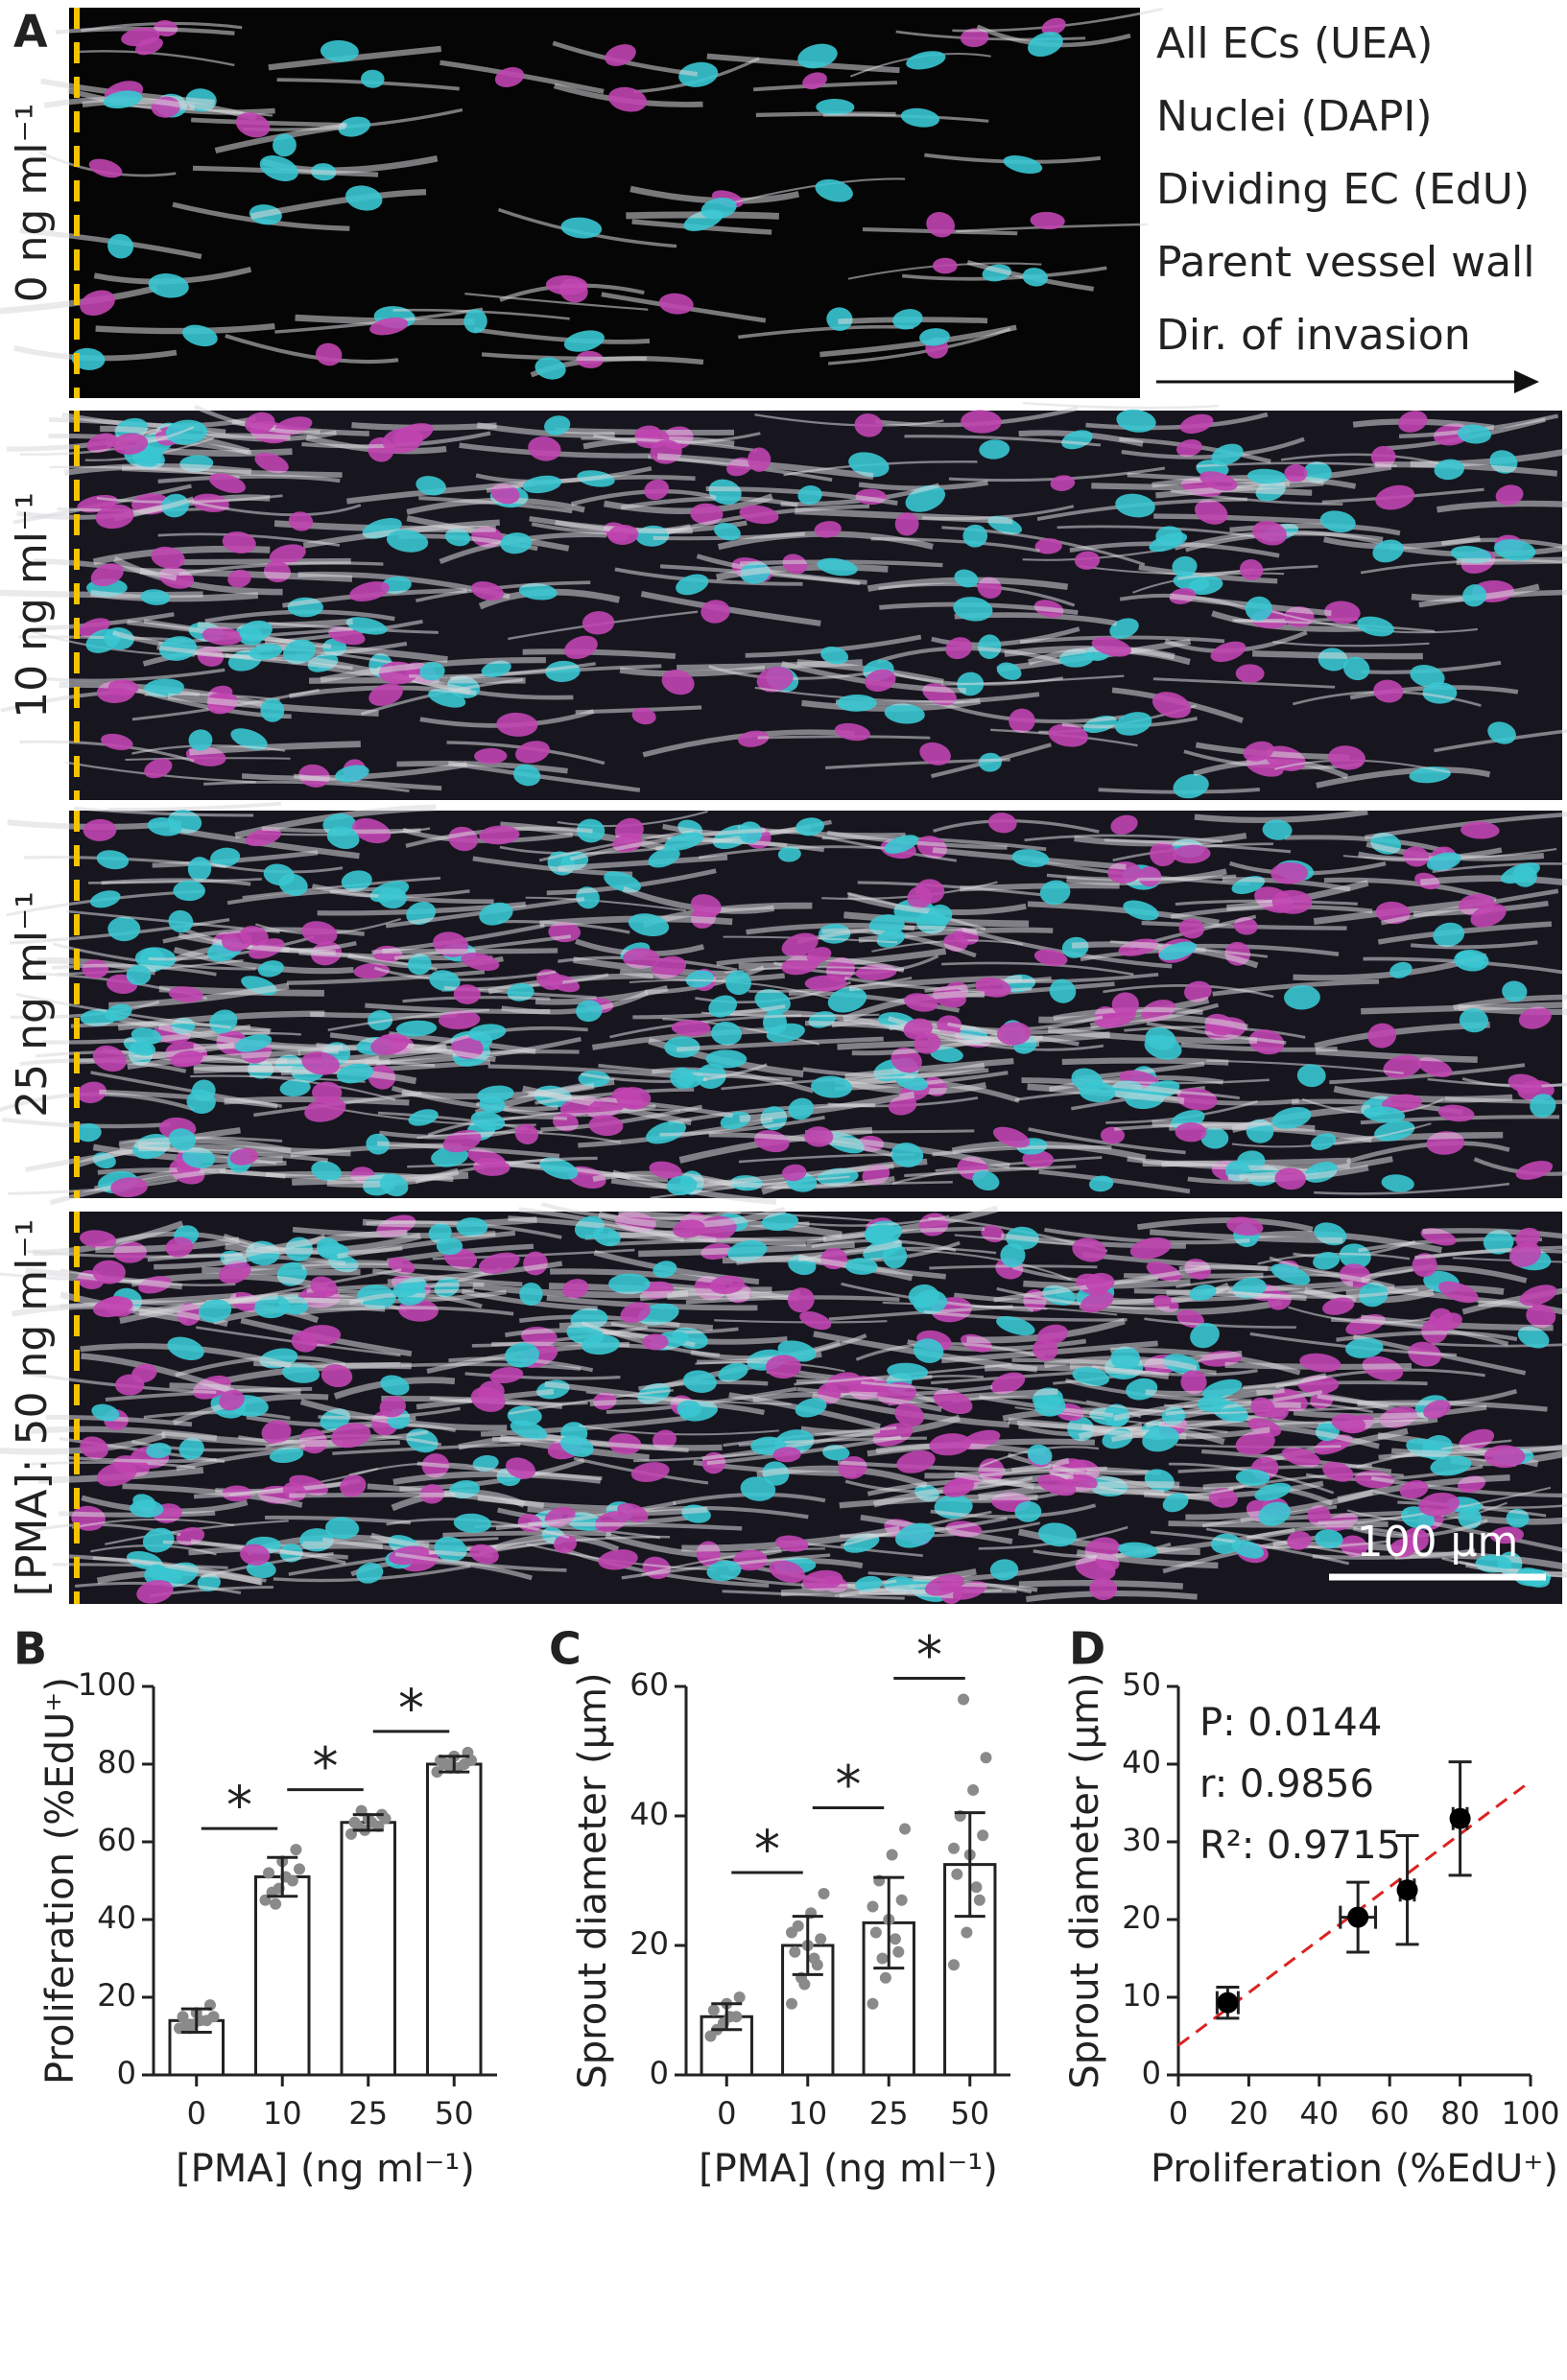 This screenshot has width=1567, height=2380. I want to click on panel-label: A, so click(30, 32).